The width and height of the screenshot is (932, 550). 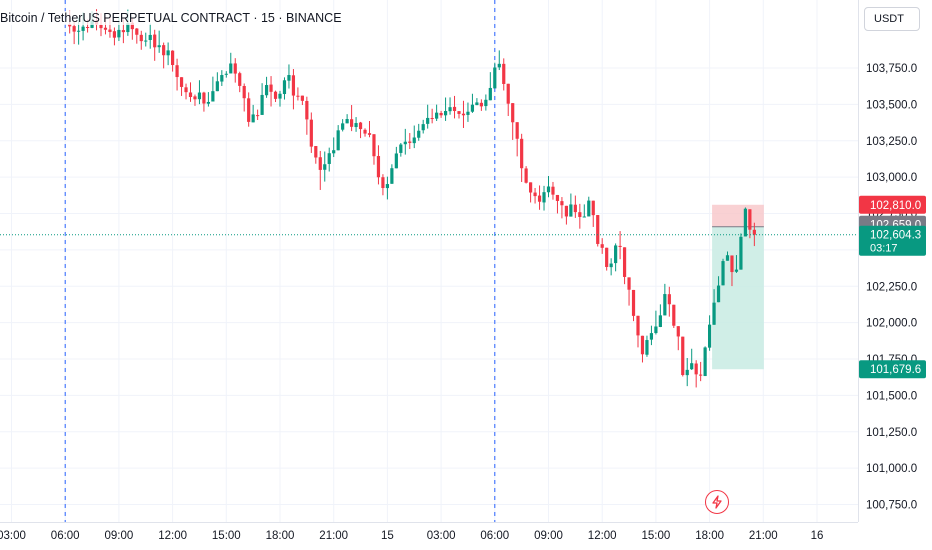 I want to click on price-tag-label: 102,810.0, so click(x=895, y=206).